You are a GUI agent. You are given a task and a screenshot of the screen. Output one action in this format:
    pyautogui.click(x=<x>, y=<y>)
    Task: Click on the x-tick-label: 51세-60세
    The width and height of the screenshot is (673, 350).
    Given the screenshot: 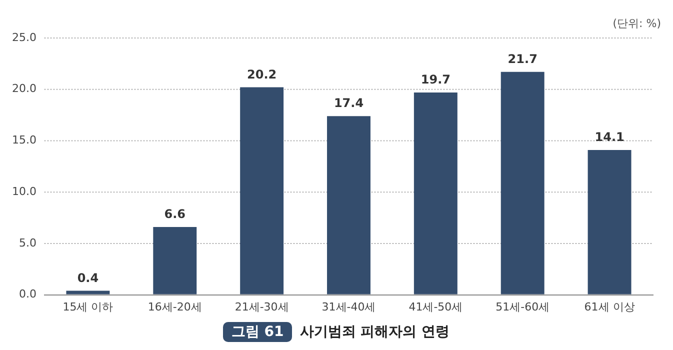 What is the action you would take?
    pyautogui.click(x=523, y=307)
    